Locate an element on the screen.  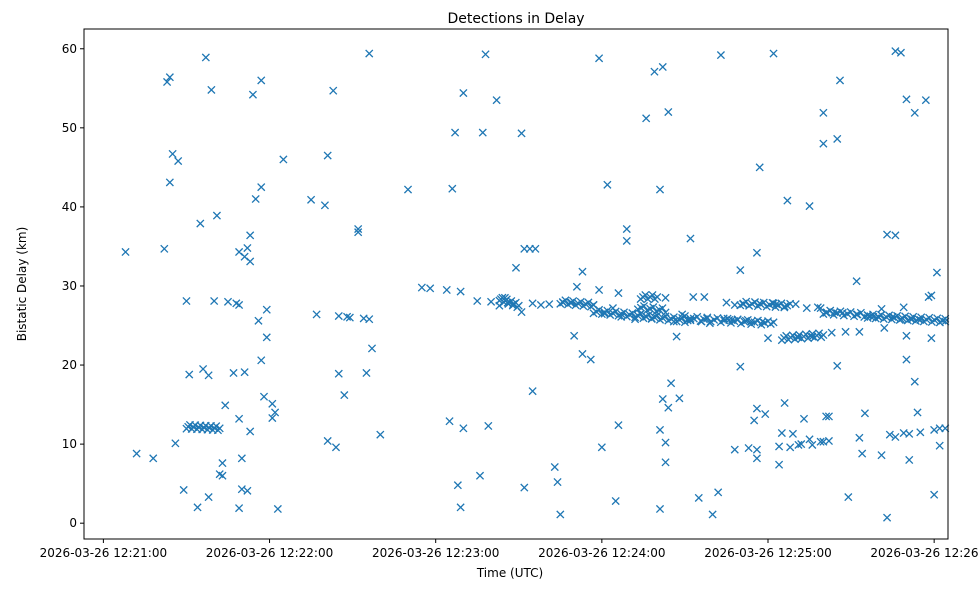
x-axis-label: Time (UTC) is located at coordinates (509, 573).